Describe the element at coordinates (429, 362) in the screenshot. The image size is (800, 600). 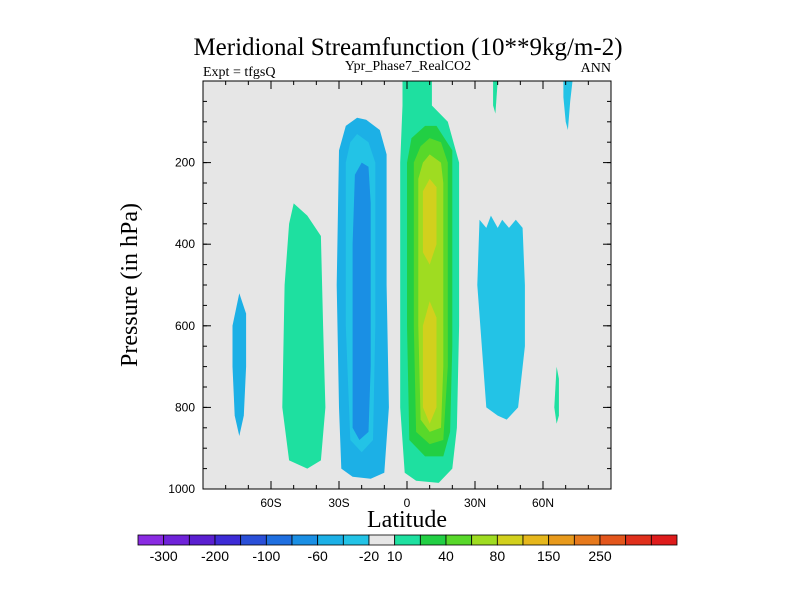
I see `cell-nh-hadley-max-lower` at that location.